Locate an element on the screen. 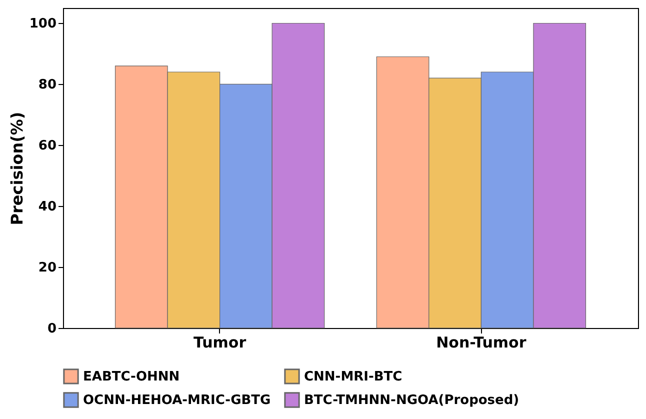 This screenshot has height=419, width=646. legend-label: EABTC-OHNN is located at coordinates (131, 376).